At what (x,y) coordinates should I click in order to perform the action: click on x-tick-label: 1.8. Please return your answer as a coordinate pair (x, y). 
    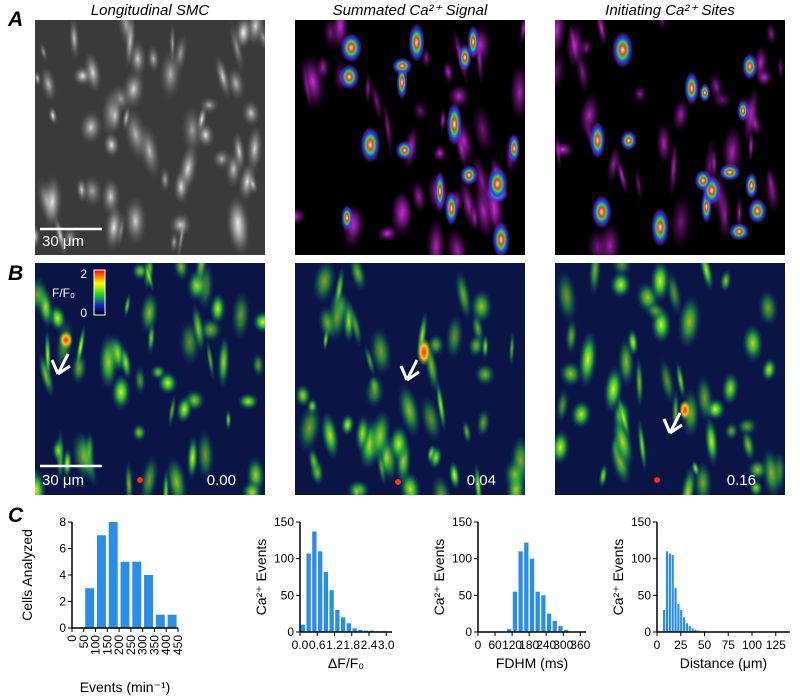
    Looking at the image, I should click on (351, 645).